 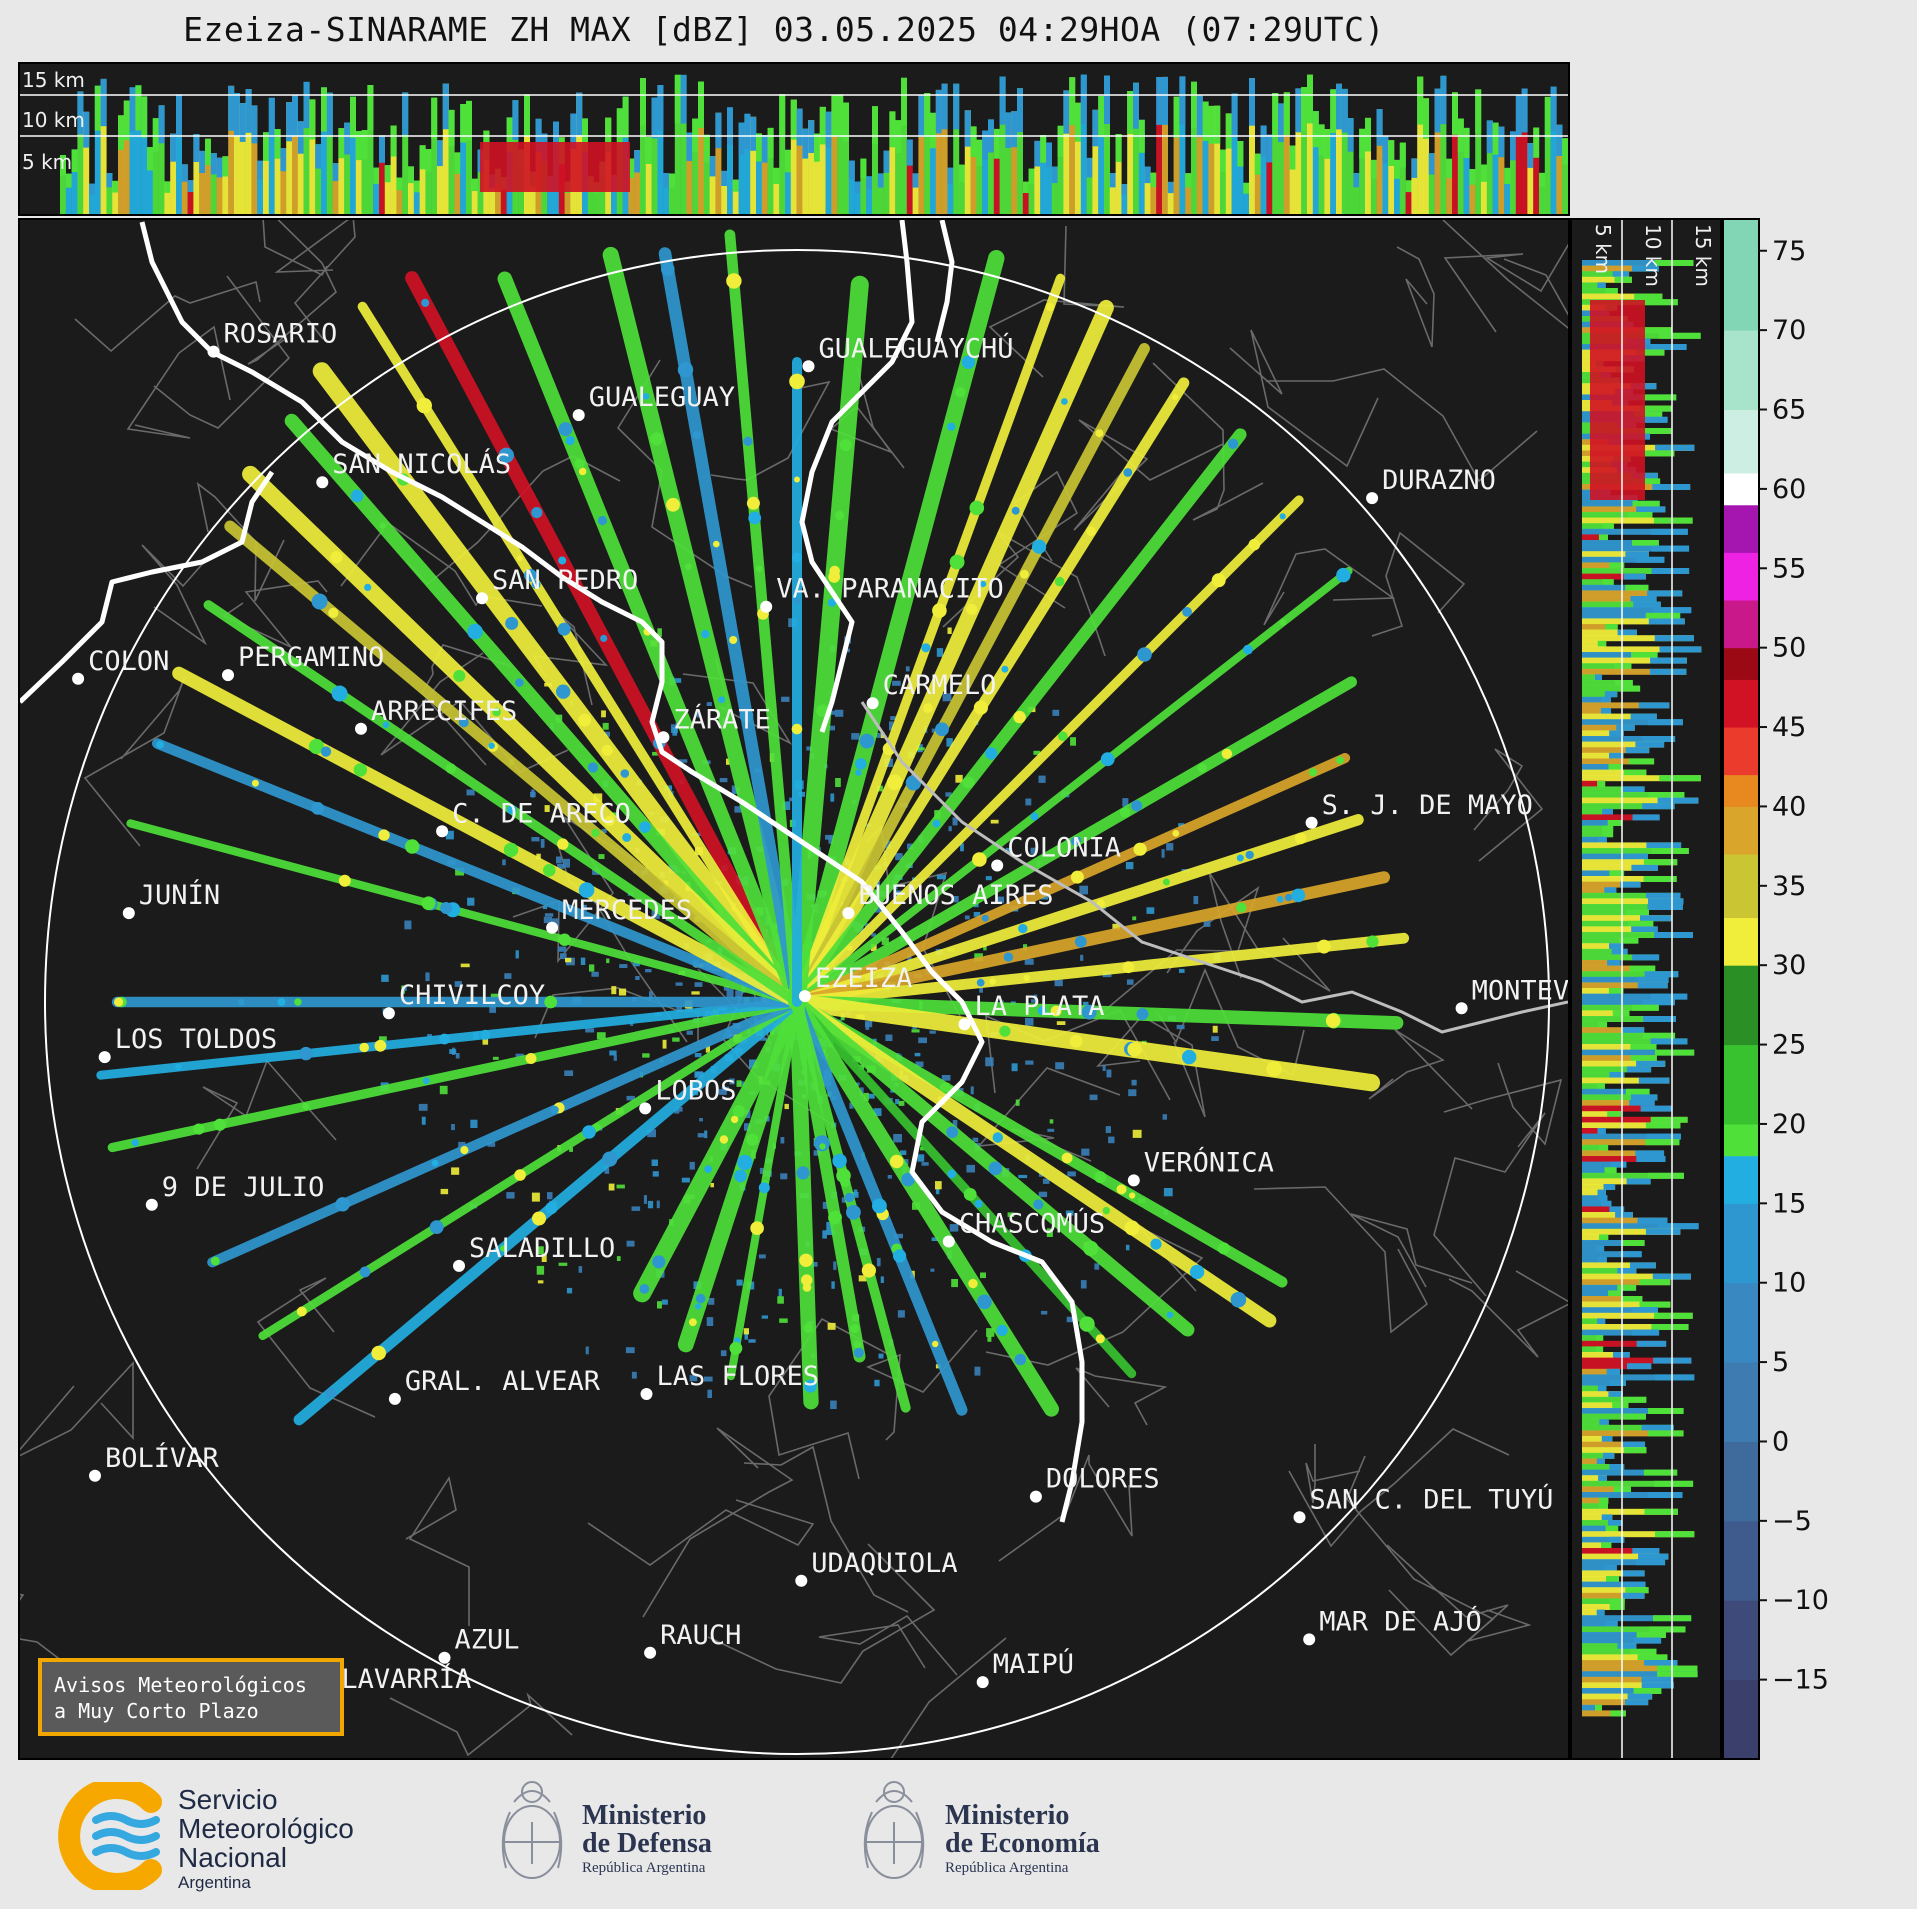 I want to click on colorbar-tick-label: 60, so click(x=1789, y=489).